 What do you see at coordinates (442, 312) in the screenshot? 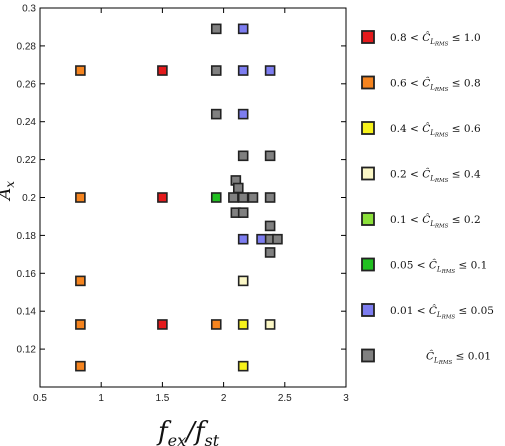
I see `legend-label-c7: 0.01 < ĈLRMS ≤ 0.05` at bounding box center [442, 312].